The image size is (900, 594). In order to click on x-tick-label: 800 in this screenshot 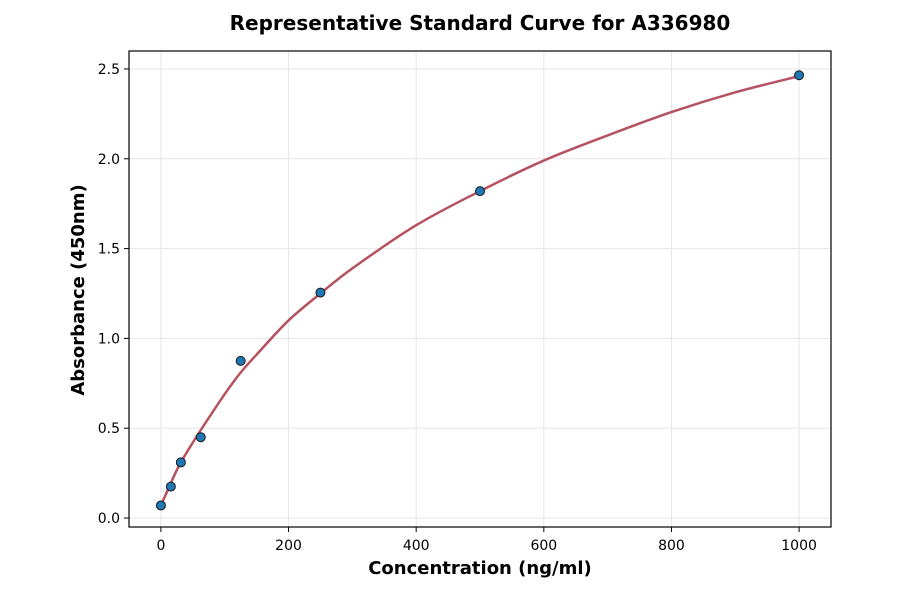, I will do `click(671, 546)`.